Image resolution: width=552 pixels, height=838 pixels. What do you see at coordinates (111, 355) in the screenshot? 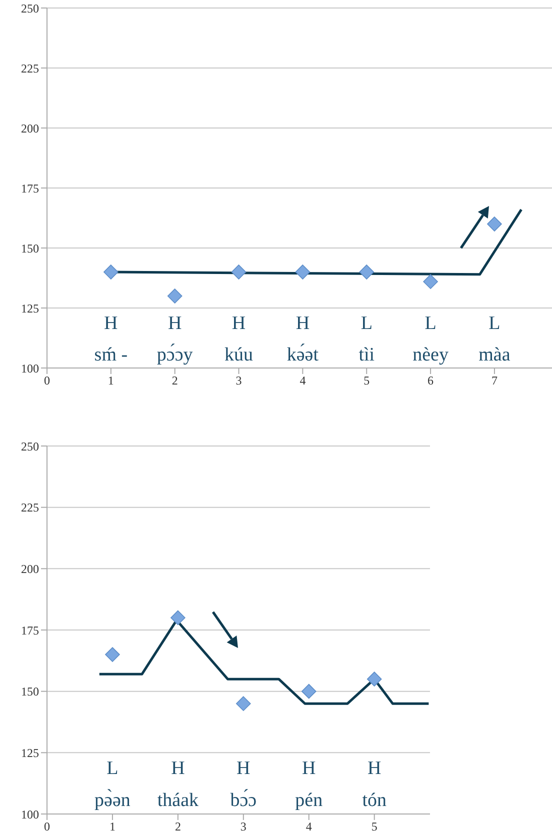
I see `annotation: sḿ -` at bounding box center [111, 355].